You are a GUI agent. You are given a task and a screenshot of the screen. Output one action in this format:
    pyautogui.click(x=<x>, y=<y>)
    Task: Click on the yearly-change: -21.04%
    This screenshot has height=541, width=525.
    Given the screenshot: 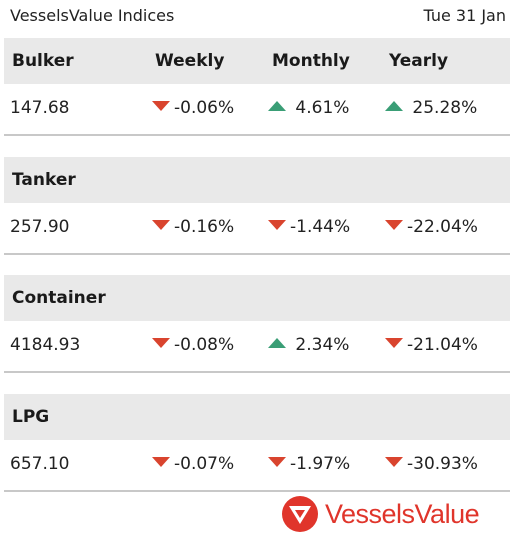 What is the action you would take?
    pyautogui.click(x=431, y=345)
    